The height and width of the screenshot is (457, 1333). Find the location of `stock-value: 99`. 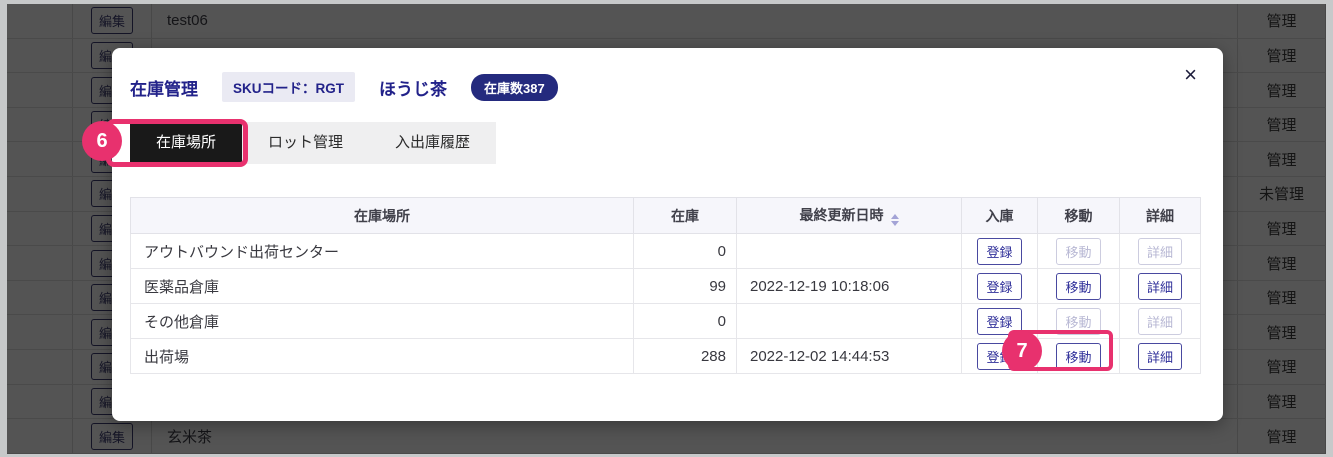

stock-value: 99 is located at coordinates (685, 286).